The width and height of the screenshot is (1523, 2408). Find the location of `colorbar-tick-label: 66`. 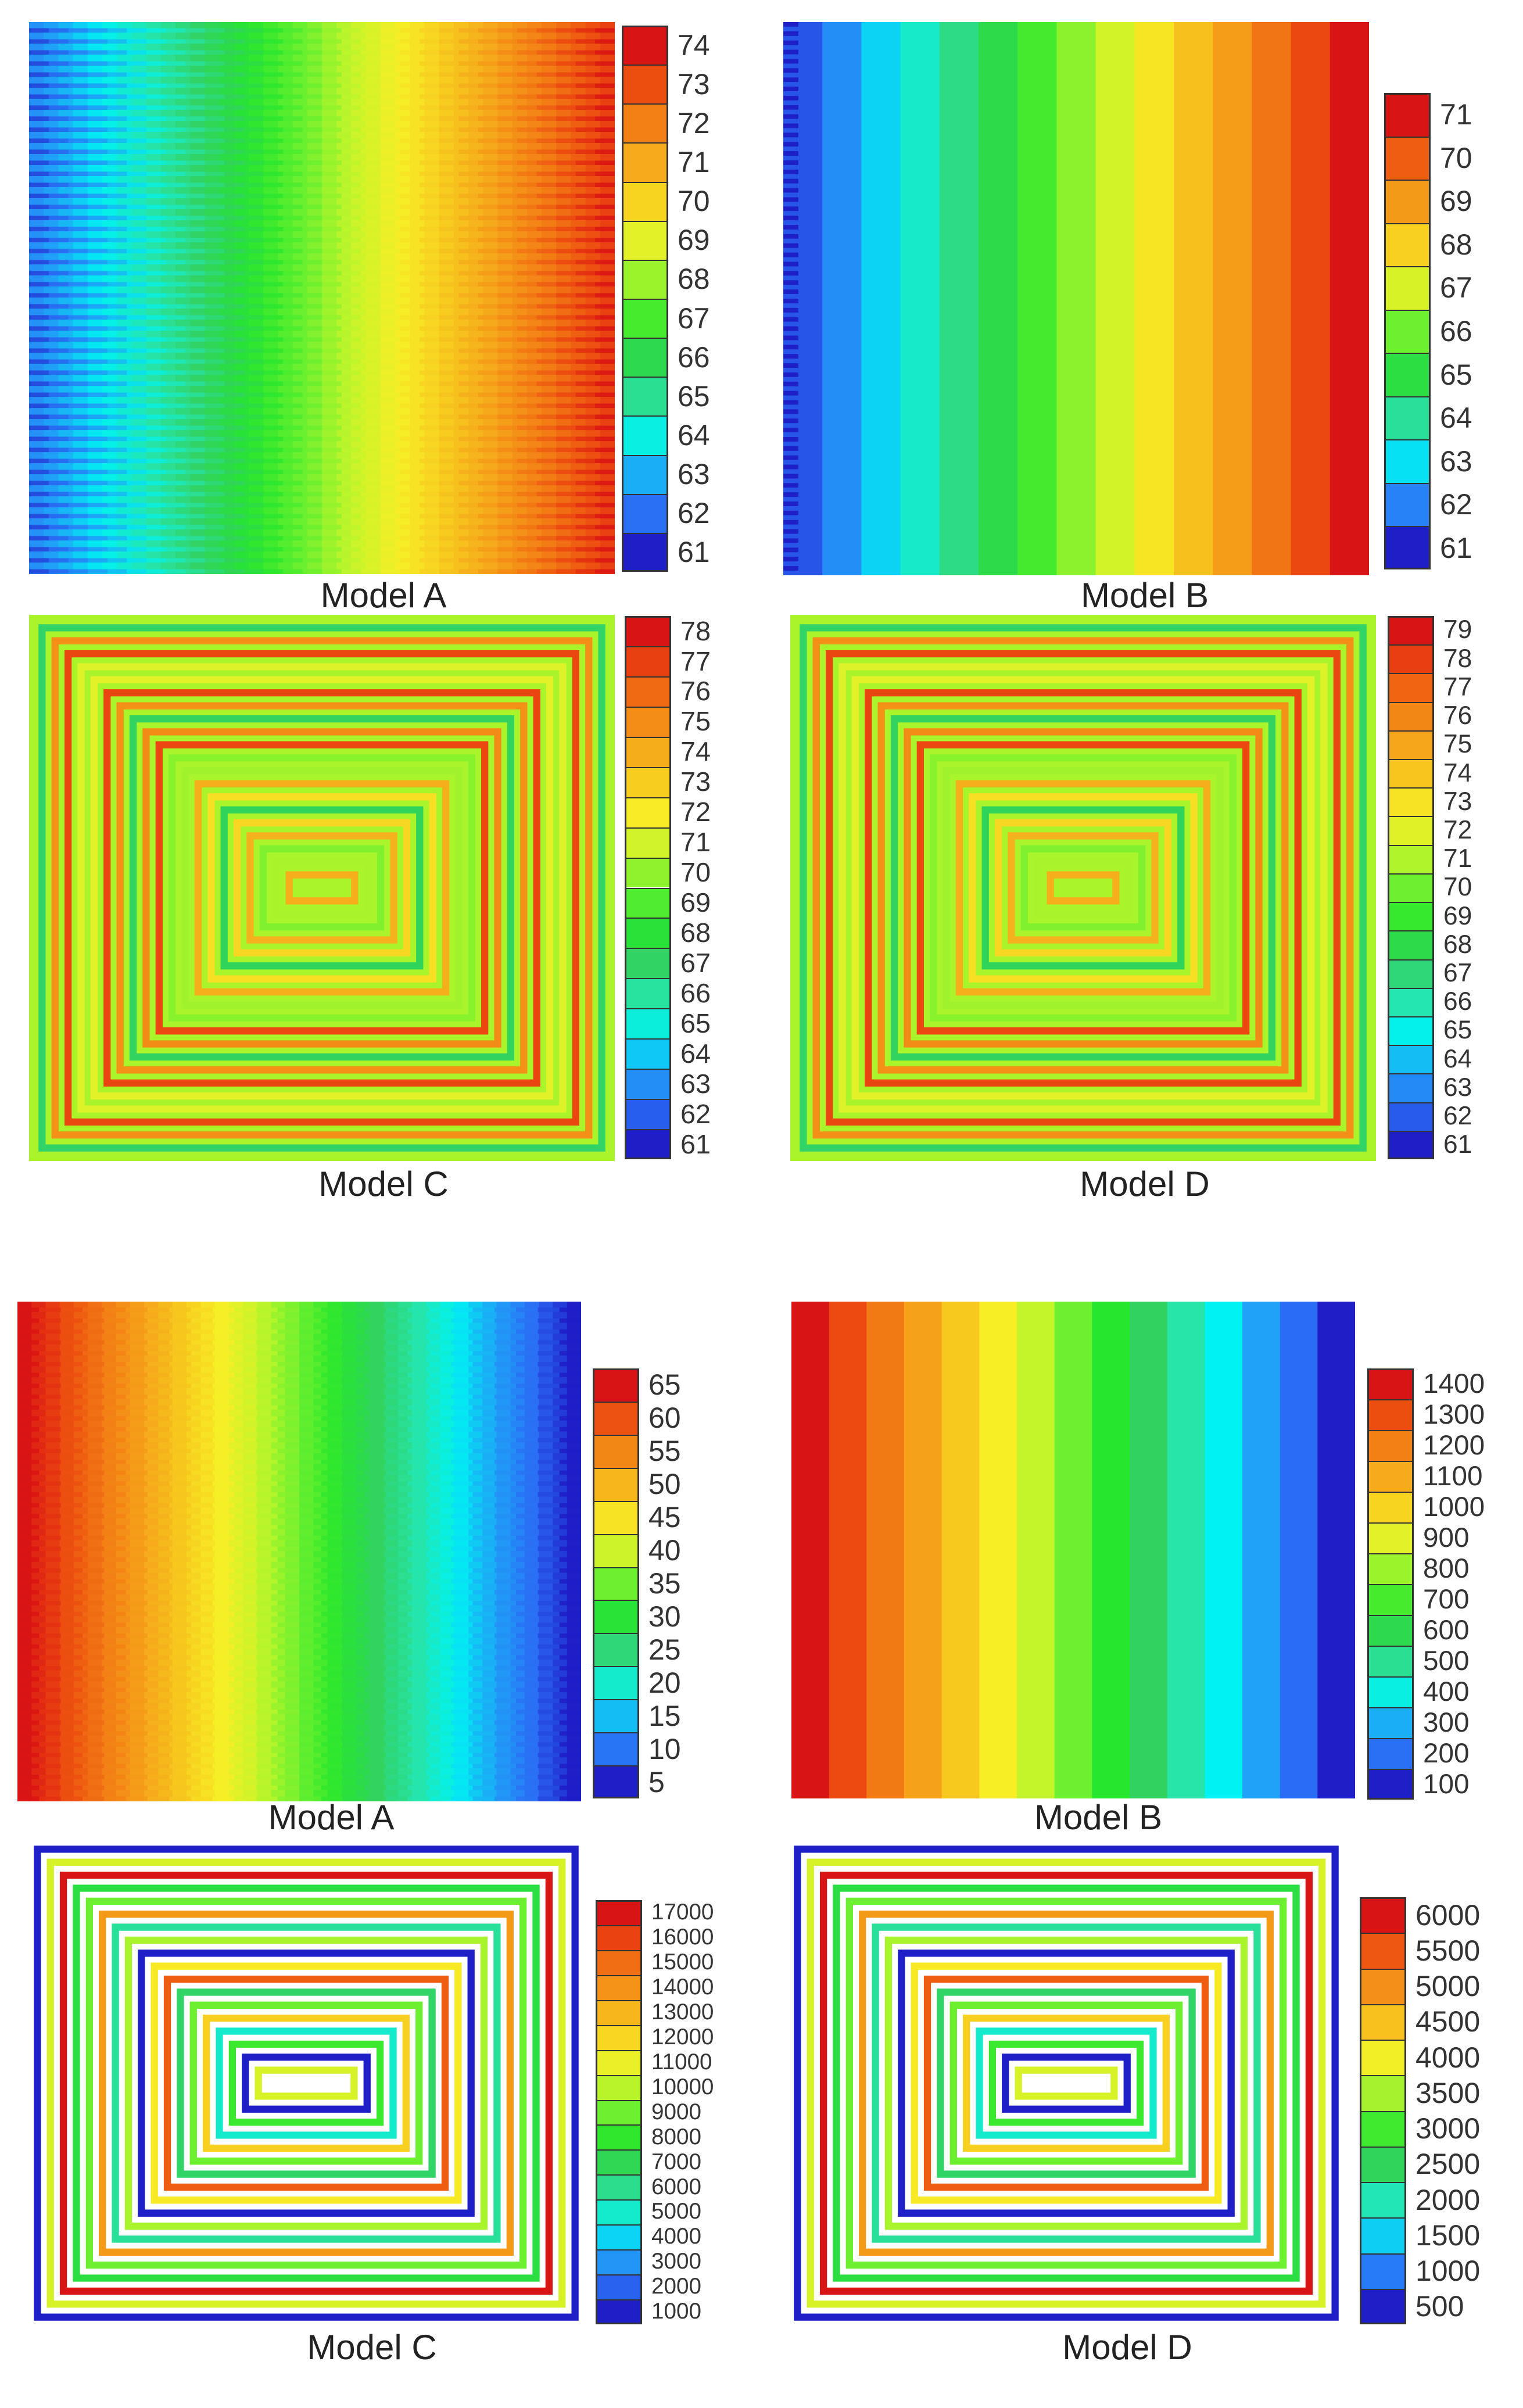

colorbar-tick-label: 66 is located at coordinates (694, 357).